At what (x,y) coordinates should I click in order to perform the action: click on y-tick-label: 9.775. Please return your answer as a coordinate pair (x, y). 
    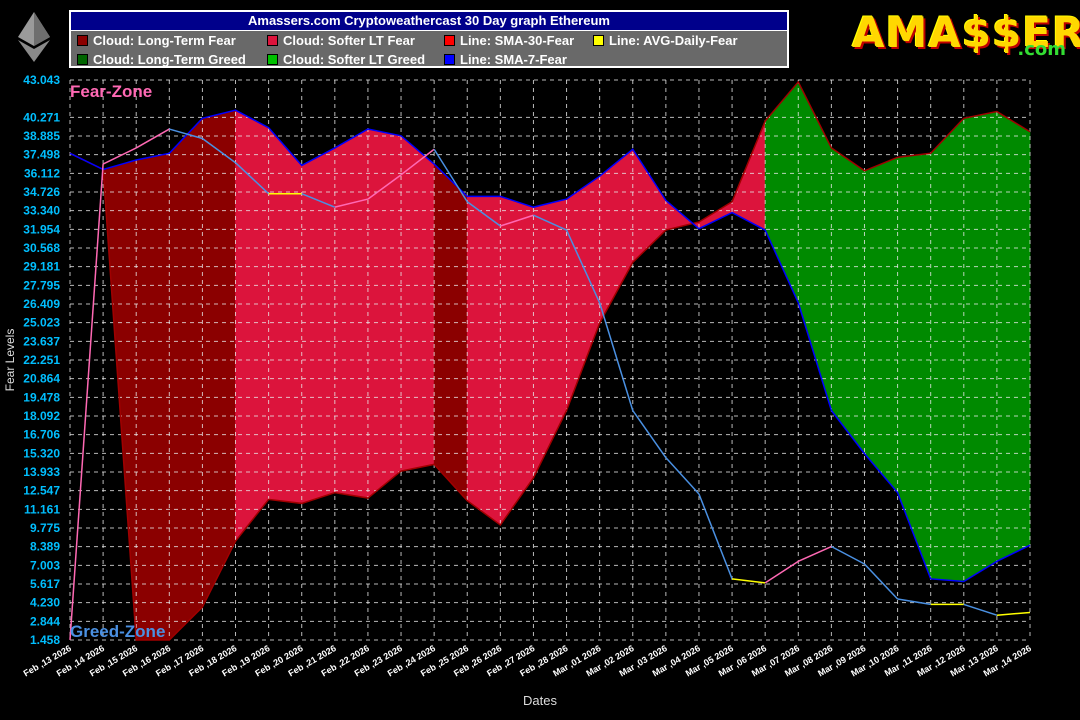
    Looking at the image, I should click on (45, 528).